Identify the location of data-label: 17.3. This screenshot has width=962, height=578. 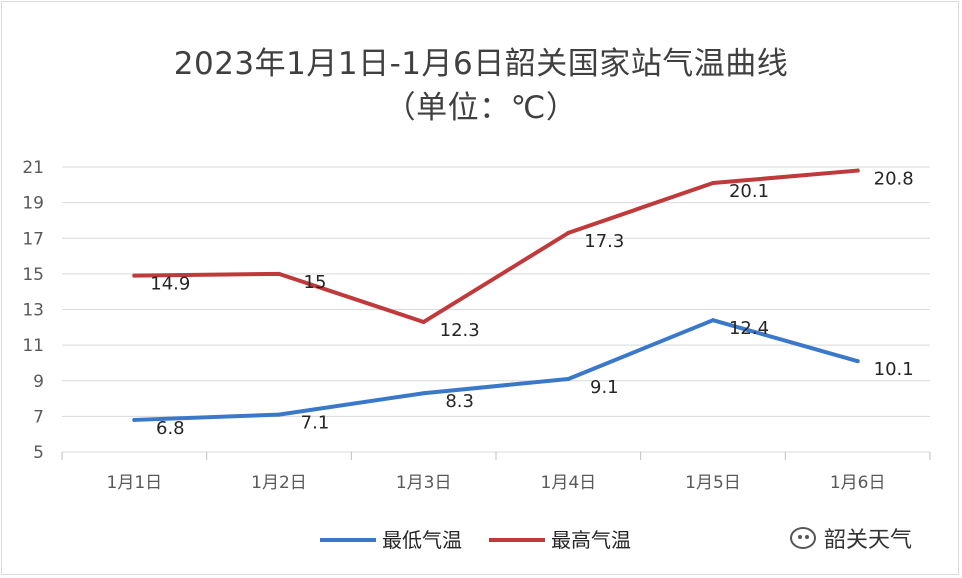
(604, 241).